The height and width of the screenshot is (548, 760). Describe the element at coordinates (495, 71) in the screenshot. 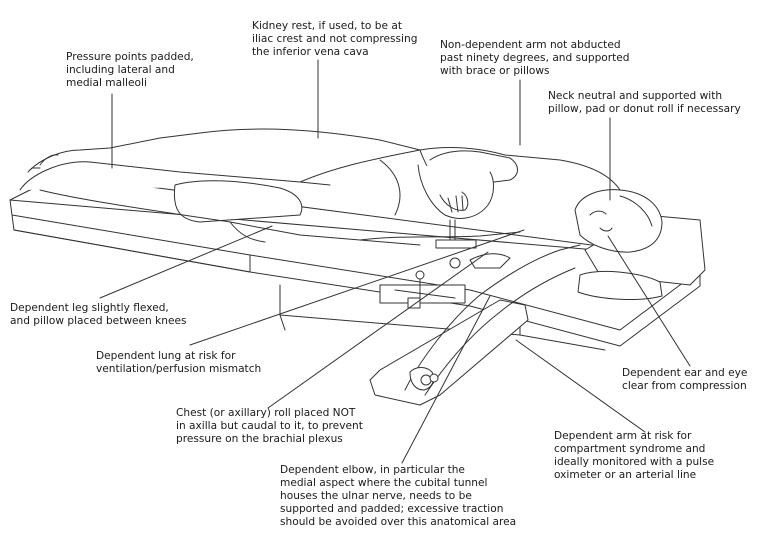

I see `label-line: with brace or pillows` at that location.